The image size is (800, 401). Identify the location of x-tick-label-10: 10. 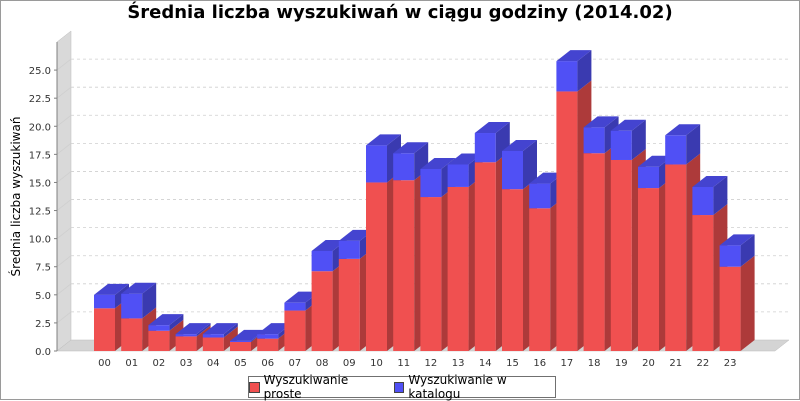
(376, 363).